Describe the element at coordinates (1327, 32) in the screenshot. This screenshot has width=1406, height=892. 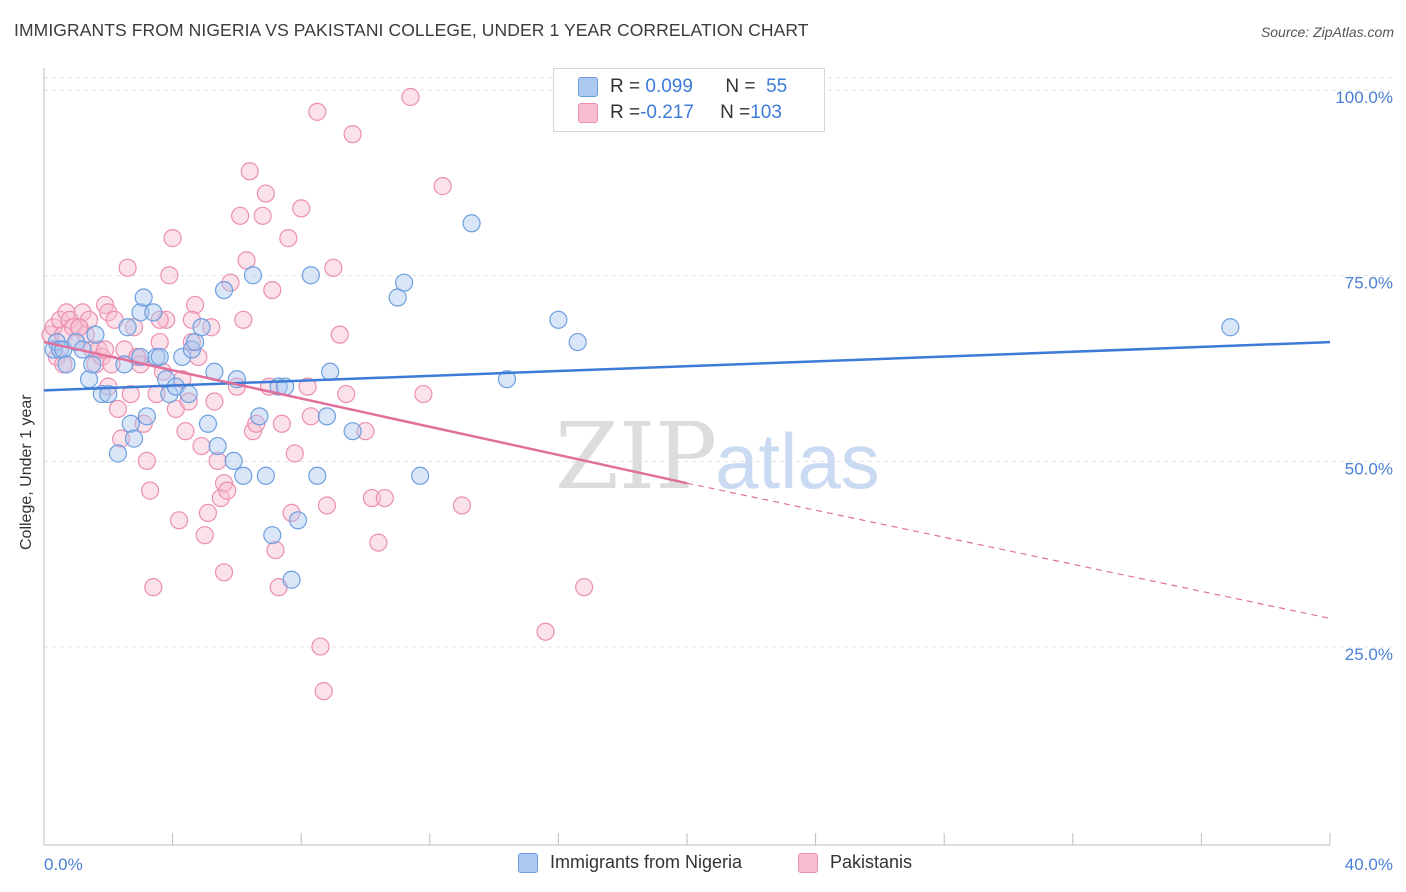
I see `source-label: Source: ZipAtlas.com` at that location.